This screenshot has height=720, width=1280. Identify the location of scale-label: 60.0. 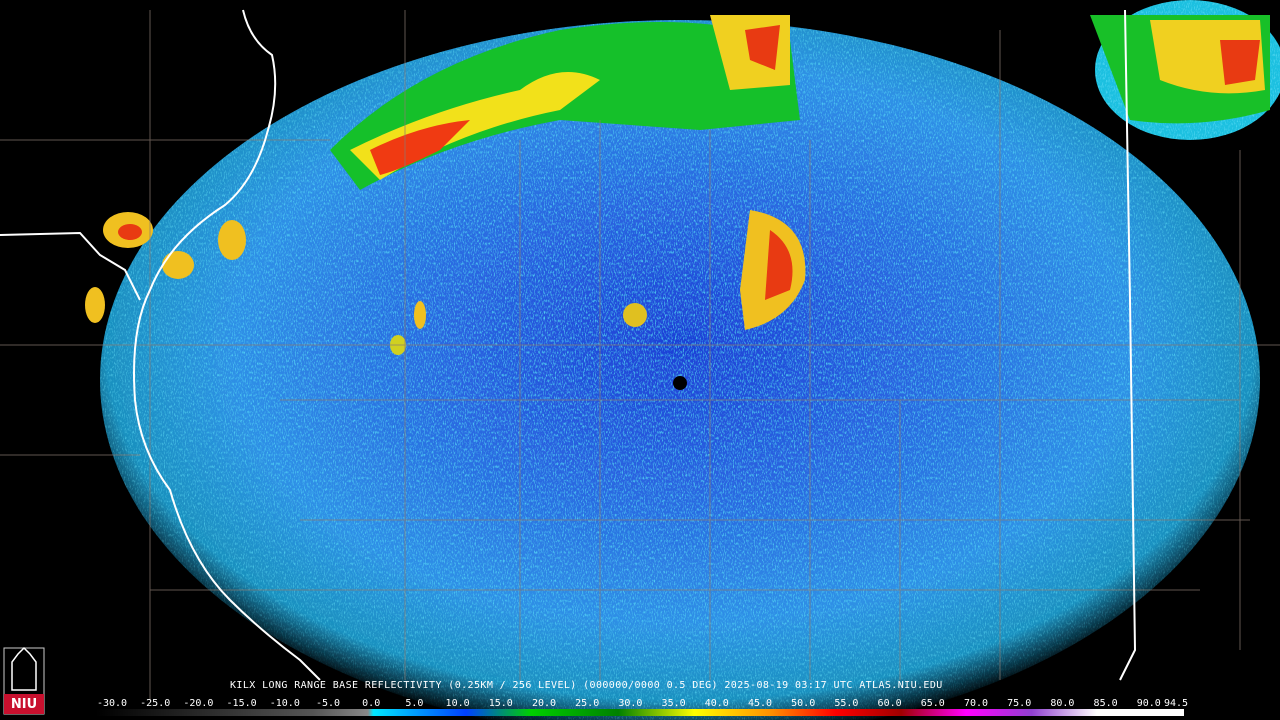
(890, 703).